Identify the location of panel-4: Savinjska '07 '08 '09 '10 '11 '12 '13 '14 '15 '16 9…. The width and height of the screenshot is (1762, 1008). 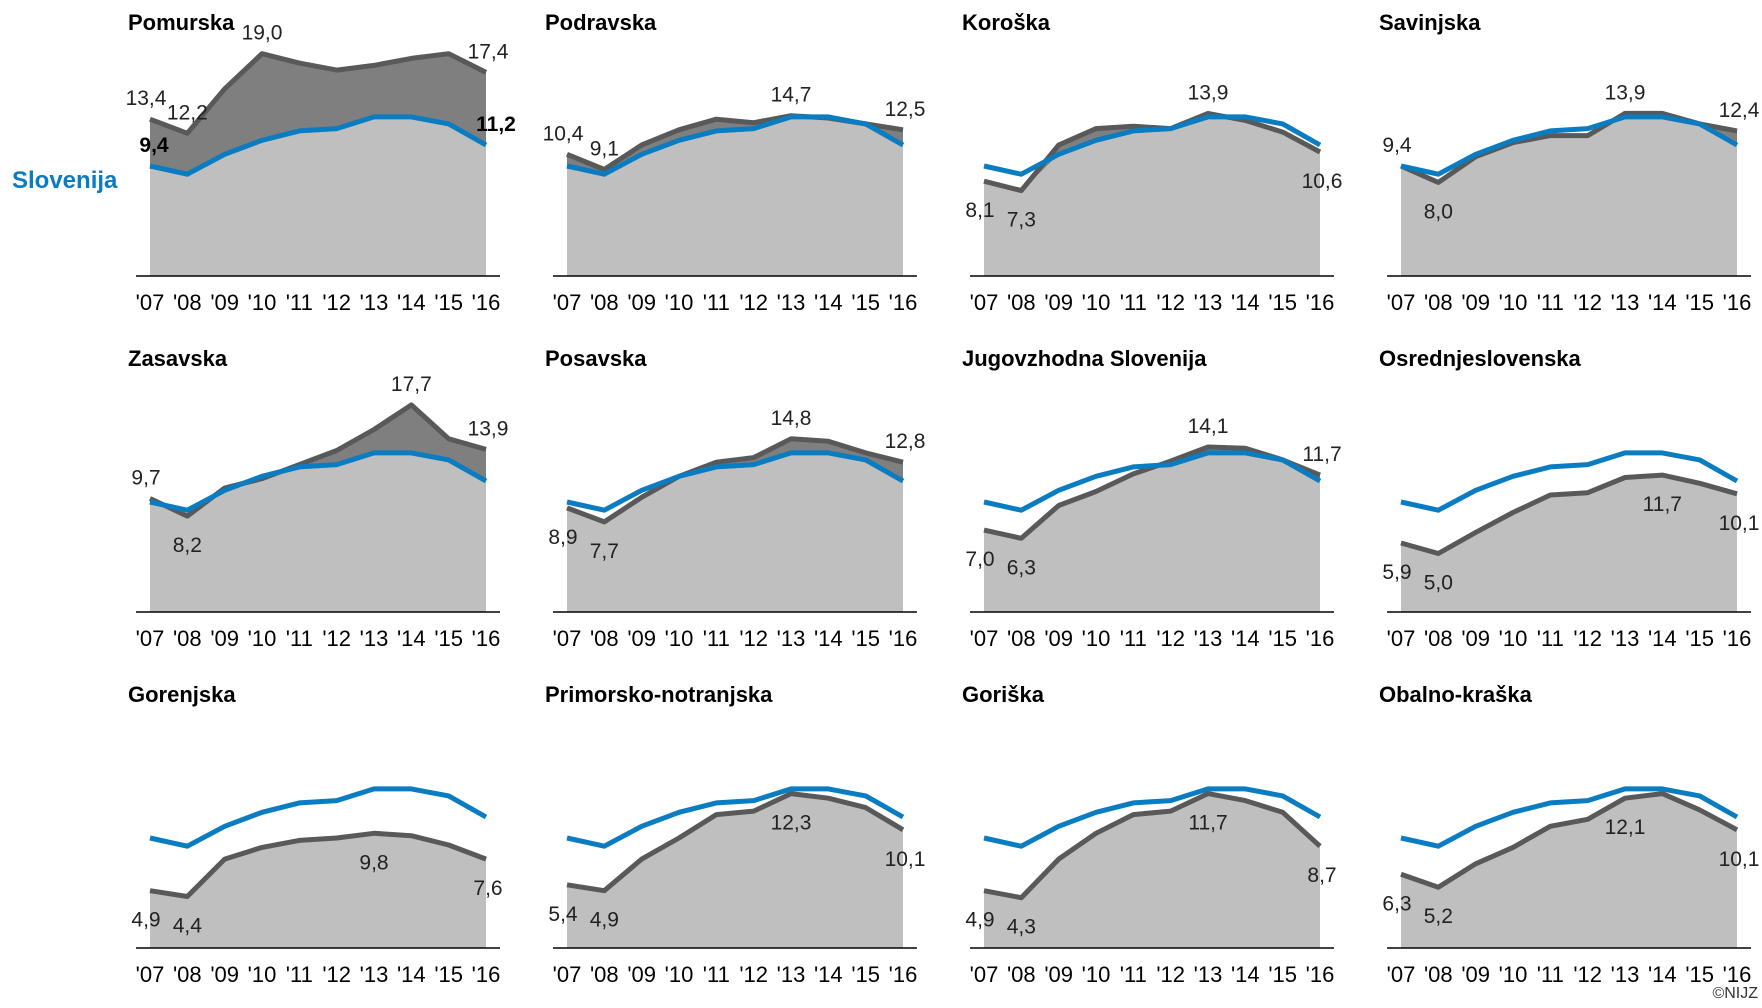
(1569, 162).